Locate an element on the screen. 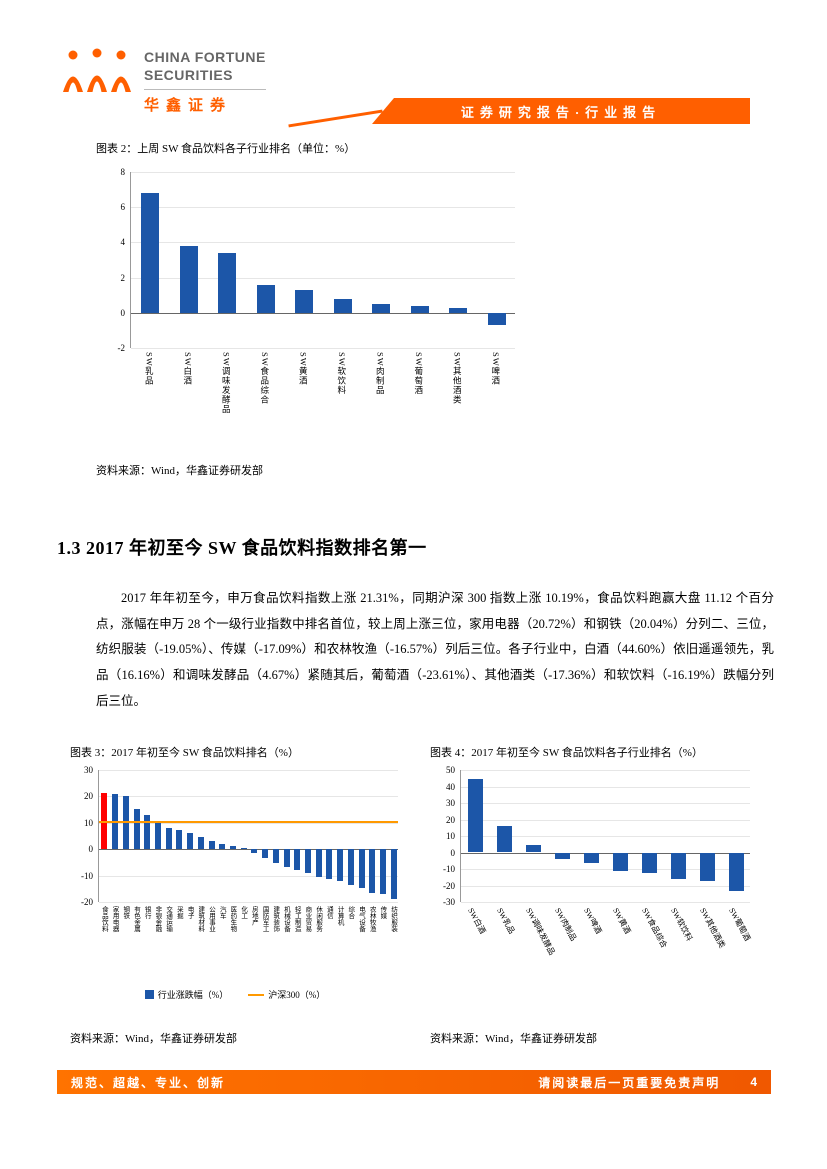 The image size is (827, 1169). x-axis-label: 非银金融 is located at coordinates (157, 919).